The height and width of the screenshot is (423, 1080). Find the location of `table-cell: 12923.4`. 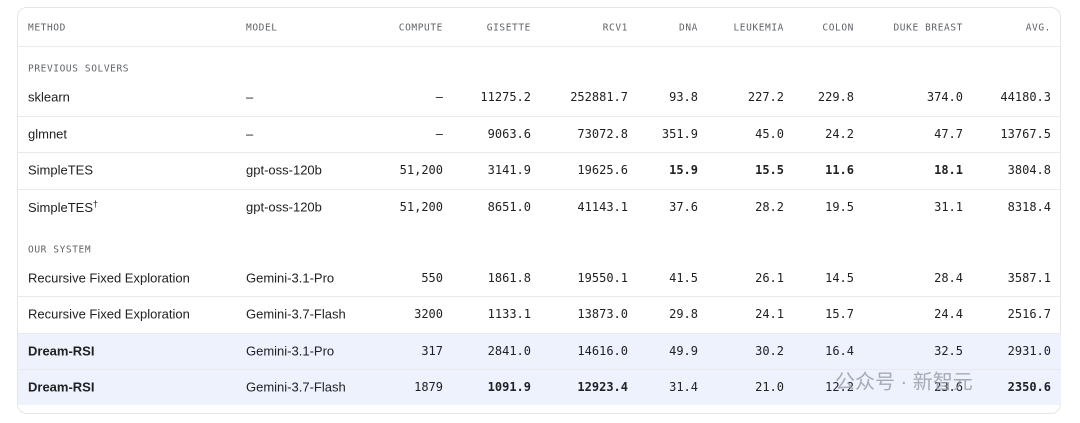

table-cell: 12923.4 is located at coordinates (602, 387).